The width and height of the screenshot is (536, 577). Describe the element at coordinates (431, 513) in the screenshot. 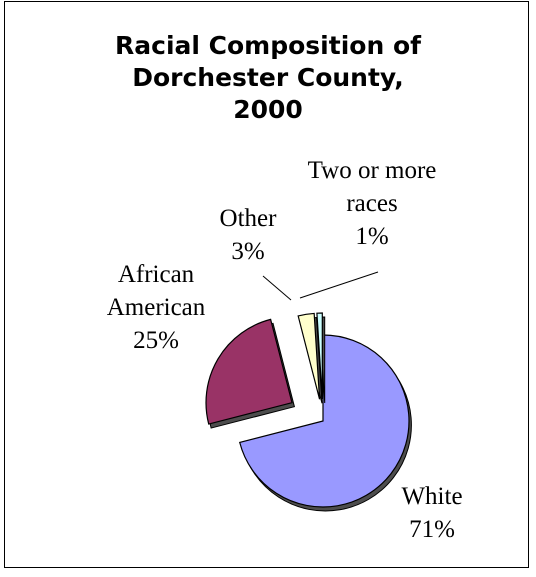

I see `slice-label-white: White 71%` at that location.